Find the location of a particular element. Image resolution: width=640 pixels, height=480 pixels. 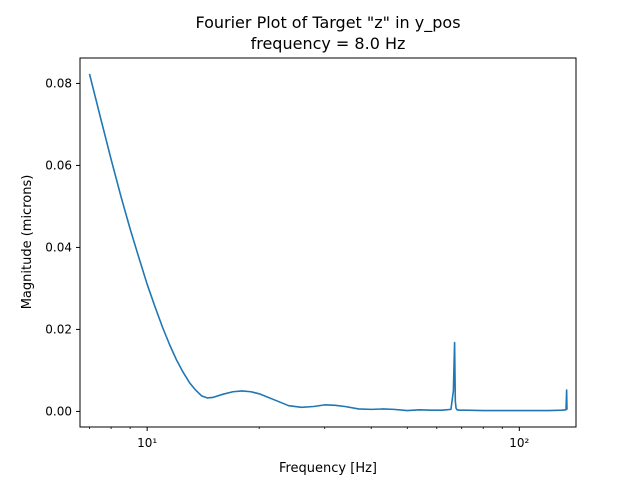

x-tick-label: 10¹ is located at coordinates (147, 443).